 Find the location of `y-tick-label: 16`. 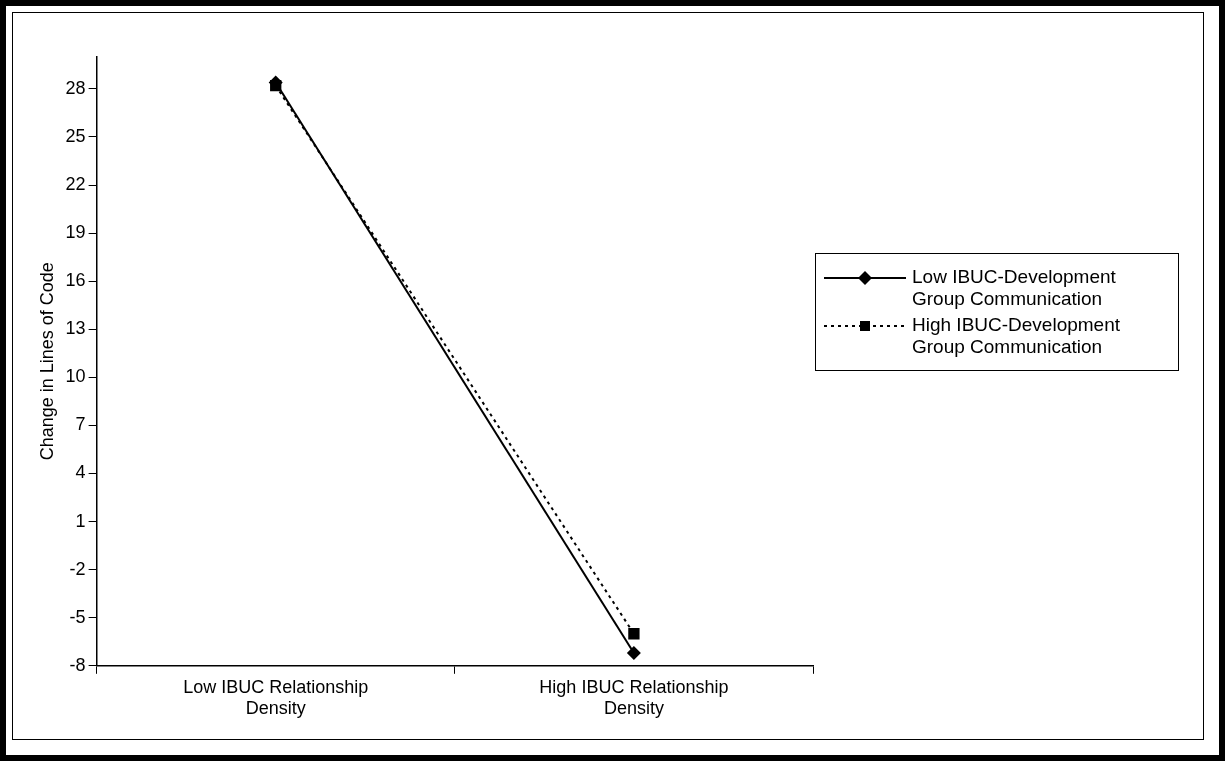

y-tick-label: 16 is located at coordinates (75, 280).